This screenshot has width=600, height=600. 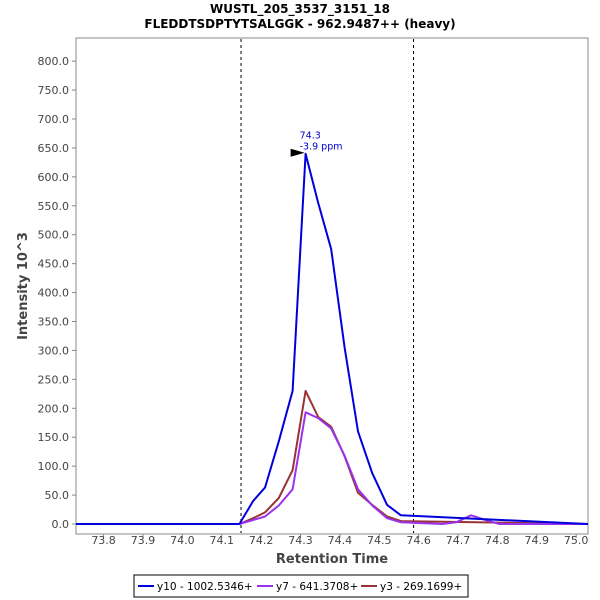 I want to click on x-tick-label: 74.1, so click(x=221, y=540).